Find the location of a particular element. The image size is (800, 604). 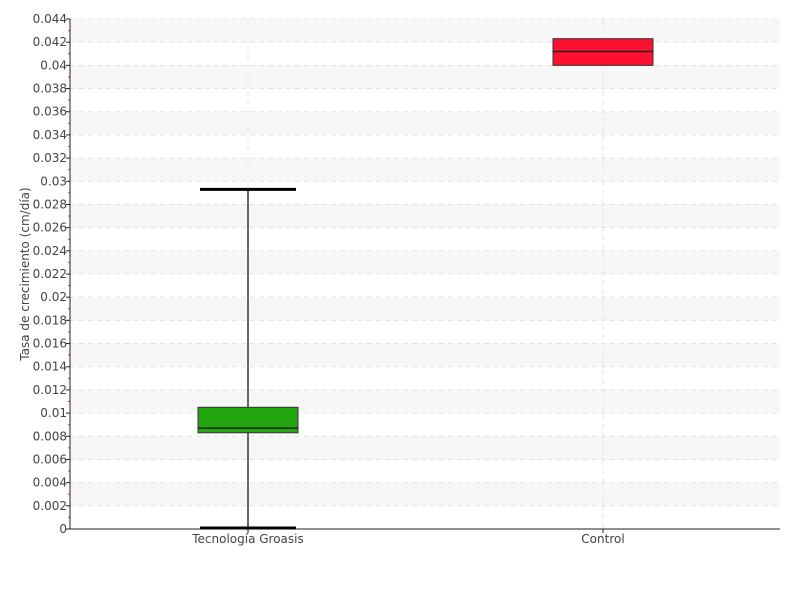

y-tick-label: 0.014 is located at coordinates (50, 367).